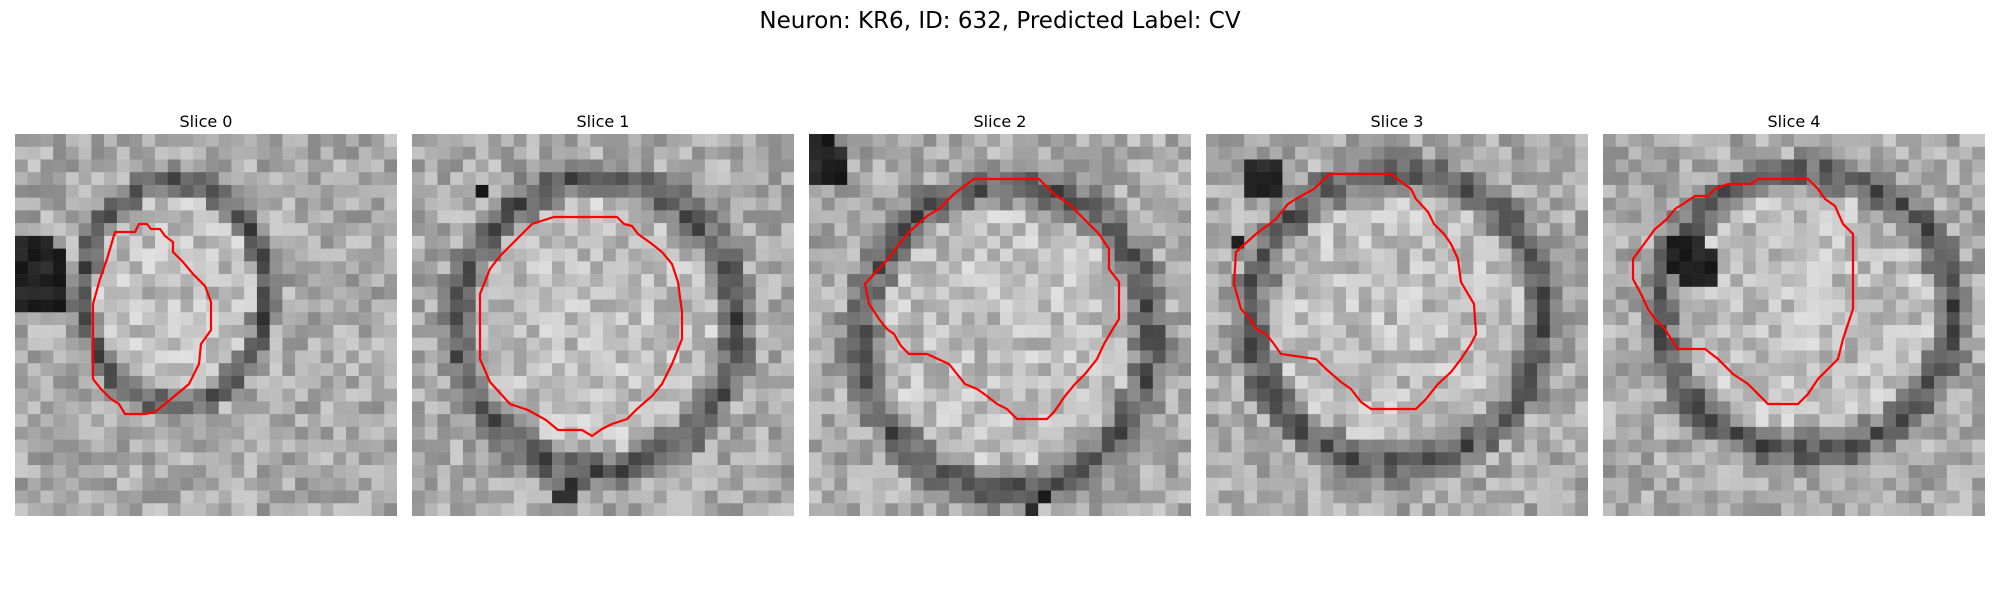 The height and width of the screenshot is (600, 2000). I want to click on slice-panel-1: Slice 1, so click(603, 313).